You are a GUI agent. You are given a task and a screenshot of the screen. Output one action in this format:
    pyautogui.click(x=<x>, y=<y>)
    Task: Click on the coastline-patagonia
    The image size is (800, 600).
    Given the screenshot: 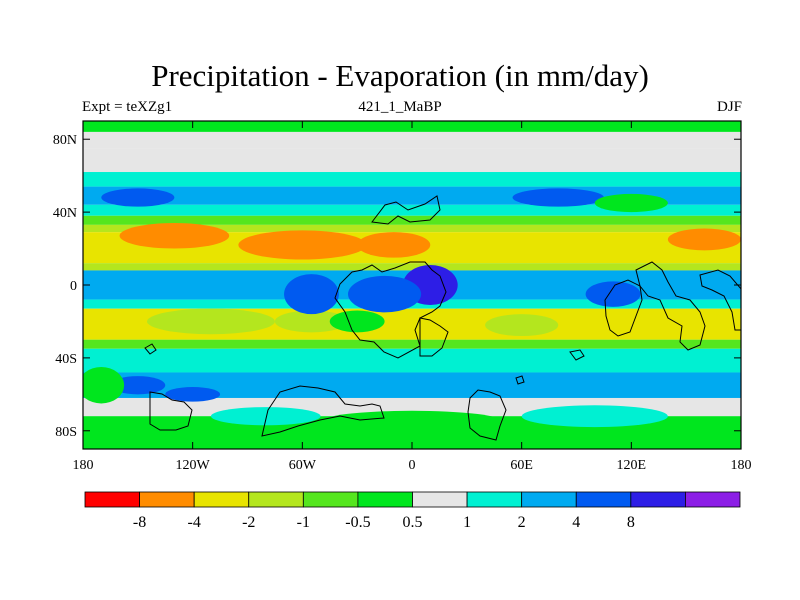 What is the action you would take?
    pyautogui.click(x=171, y=411)
    